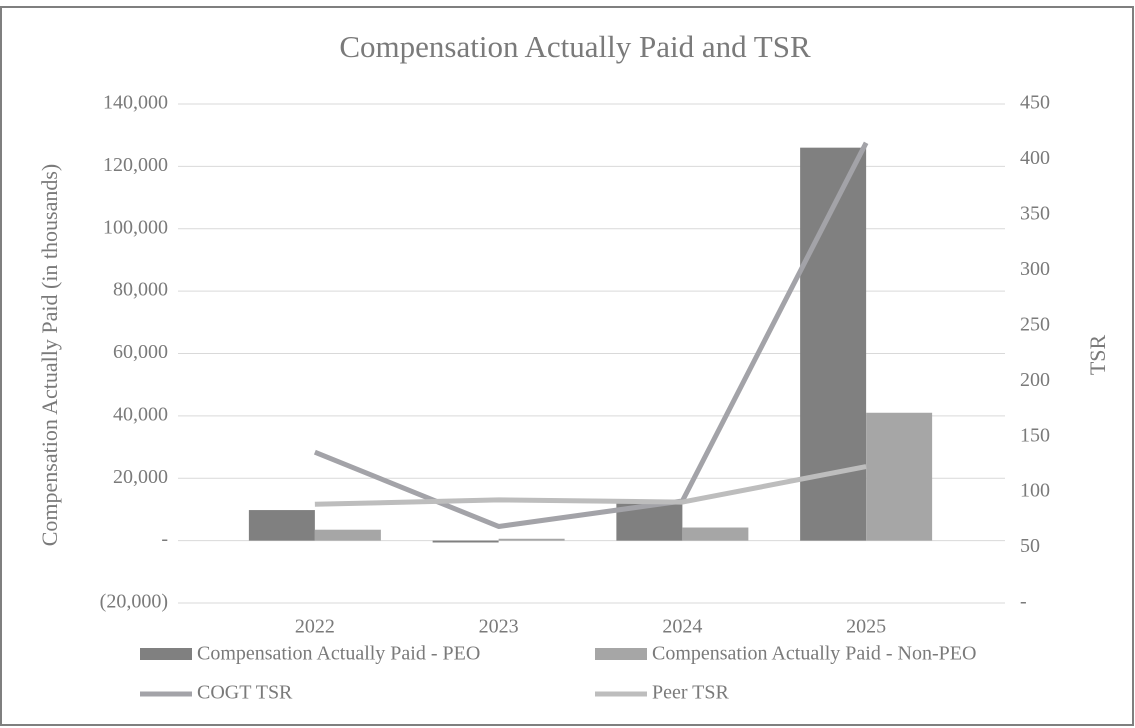 The image size is (1135, 728). What do you see at coordinates (338, 654) in the screenshot?
I see `legend-label: Compensation Actually Paid - PEO` at bounding box center [338, 654].